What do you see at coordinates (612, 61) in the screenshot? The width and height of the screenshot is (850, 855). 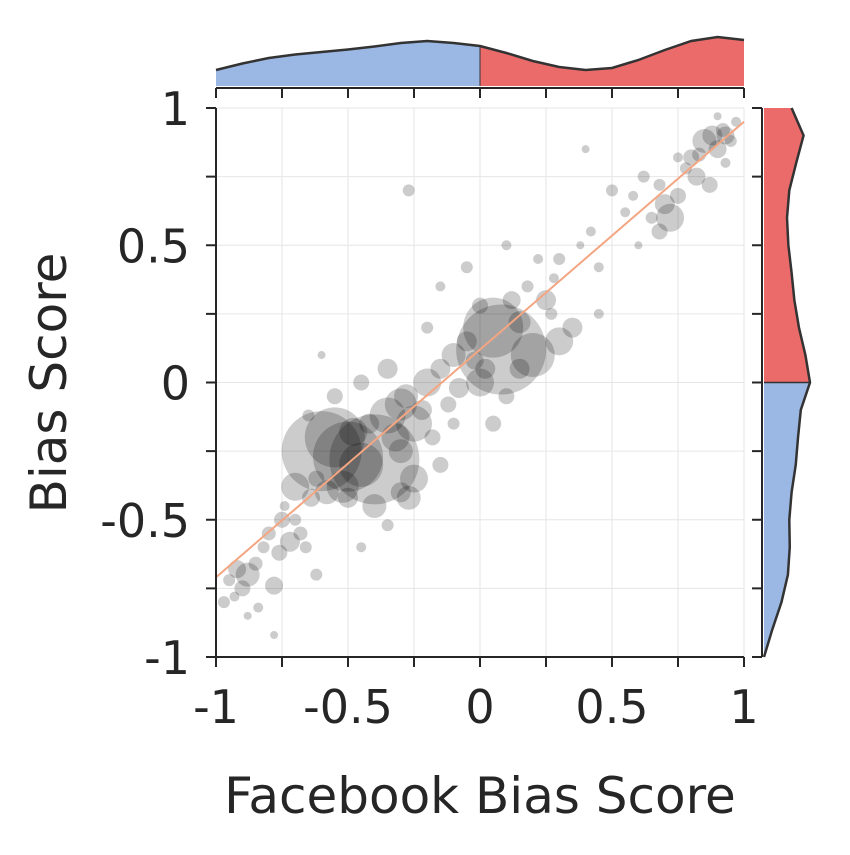 I see `marginal-x-positive-fill` at bounding box center [612, 61].